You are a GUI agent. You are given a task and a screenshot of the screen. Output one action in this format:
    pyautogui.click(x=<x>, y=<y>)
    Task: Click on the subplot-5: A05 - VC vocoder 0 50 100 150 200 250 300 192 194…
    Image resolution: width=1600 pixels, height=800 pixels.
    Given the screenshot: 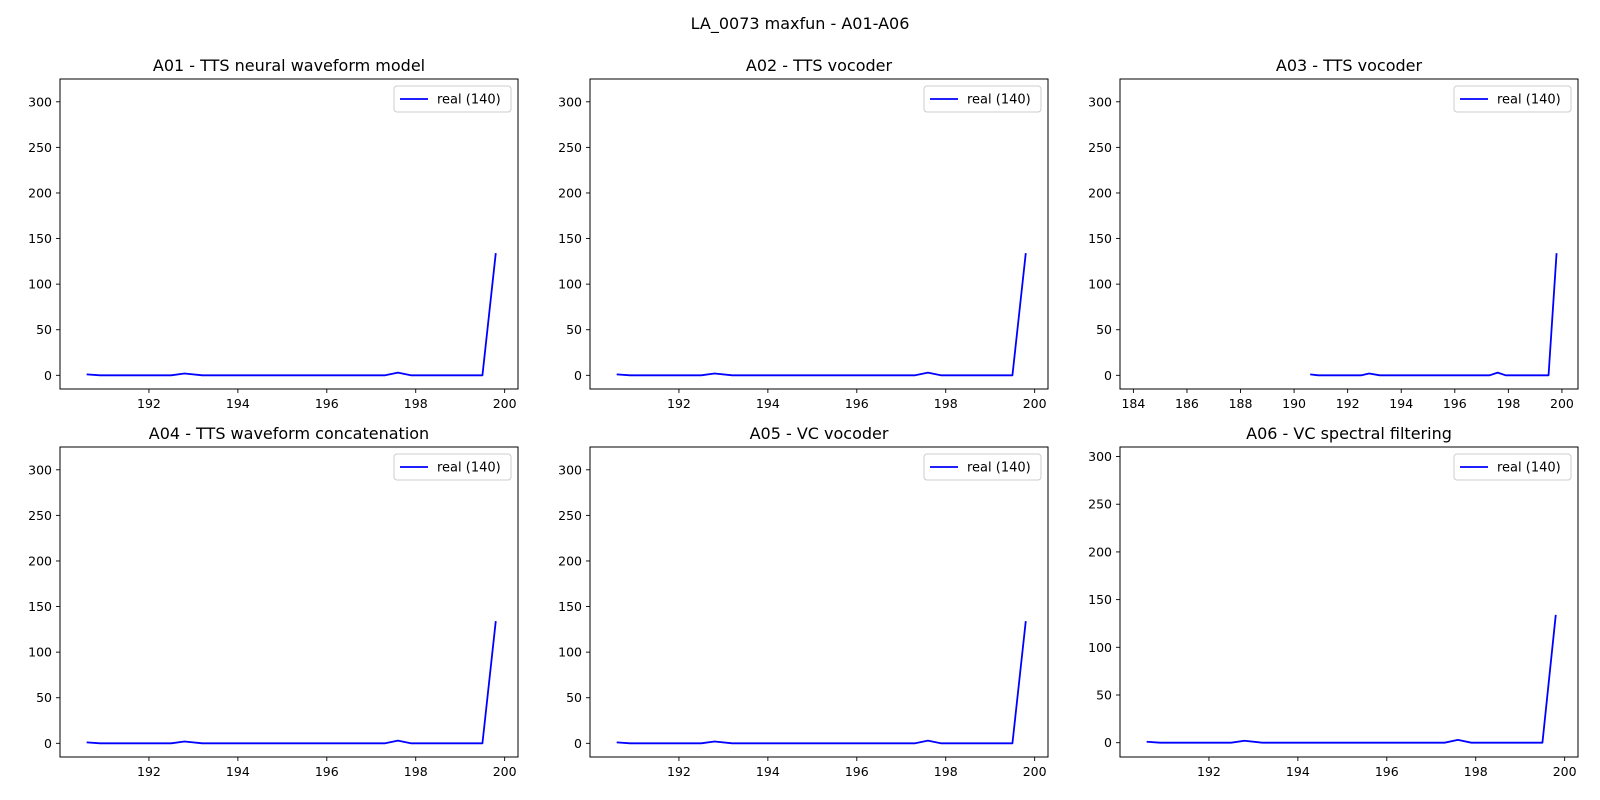 What is the action you would take?
    pyautogui.click(x=803, y=601)
    